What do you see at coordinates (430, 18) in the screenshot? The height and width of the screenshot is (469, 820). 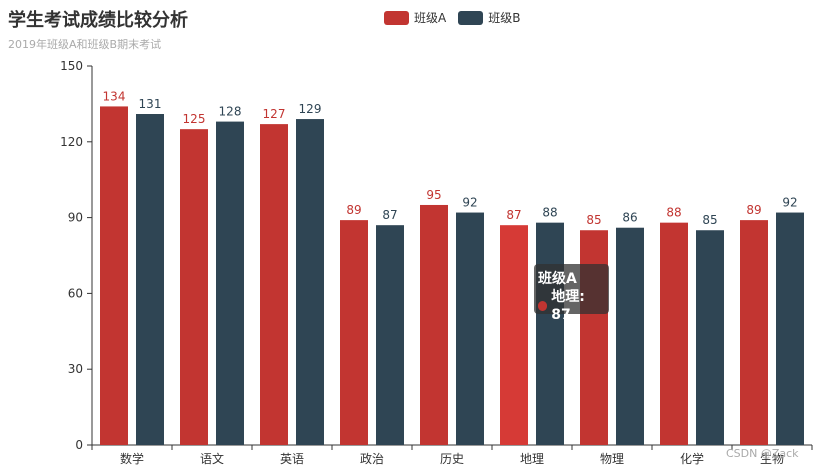 I see `legend-label-class-a: 班级A` at bounding box center [430, 18].